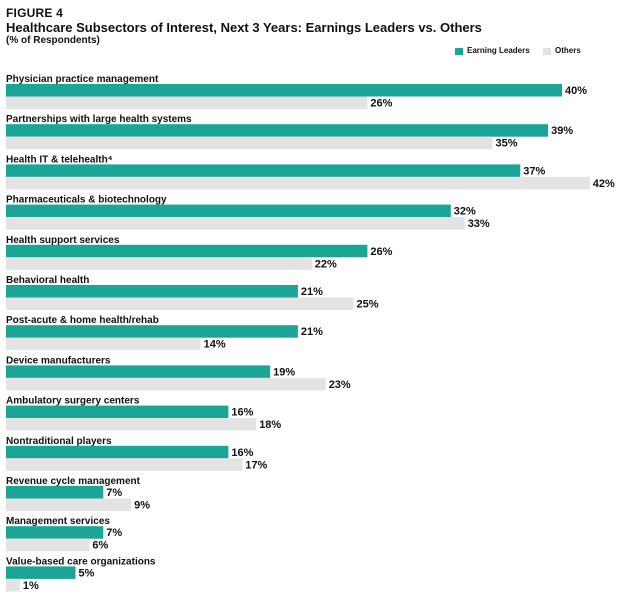 Image resolution: width=637 pixels, height=600 pixels. I want to click on legend-label-others: Others, so click(568, 50).